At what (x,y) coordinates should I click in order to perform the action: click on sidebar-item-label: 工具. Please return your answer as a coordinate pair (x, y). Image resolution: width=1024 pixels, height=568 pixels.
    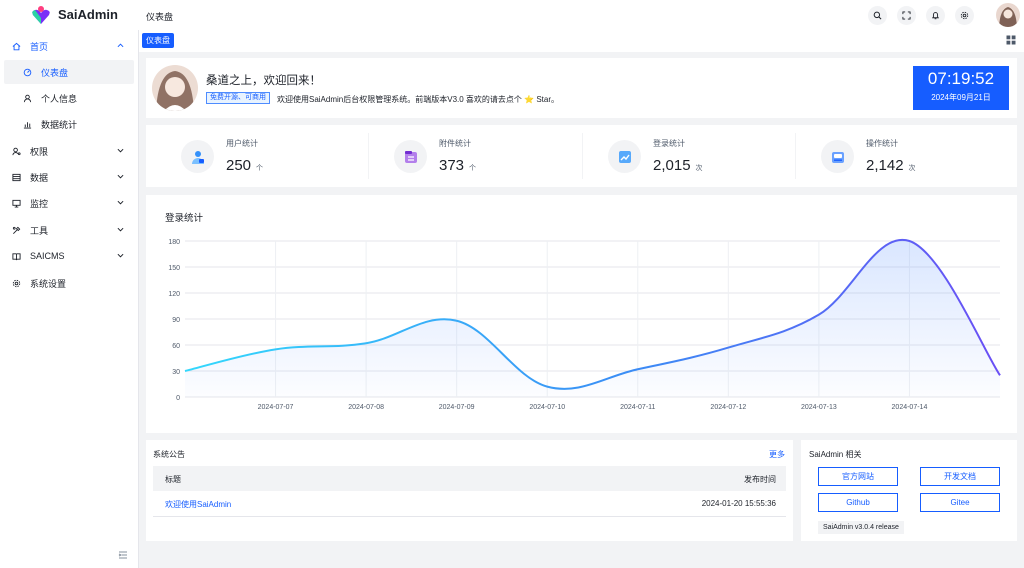
    Looking at the image, I should click on (39, 230).